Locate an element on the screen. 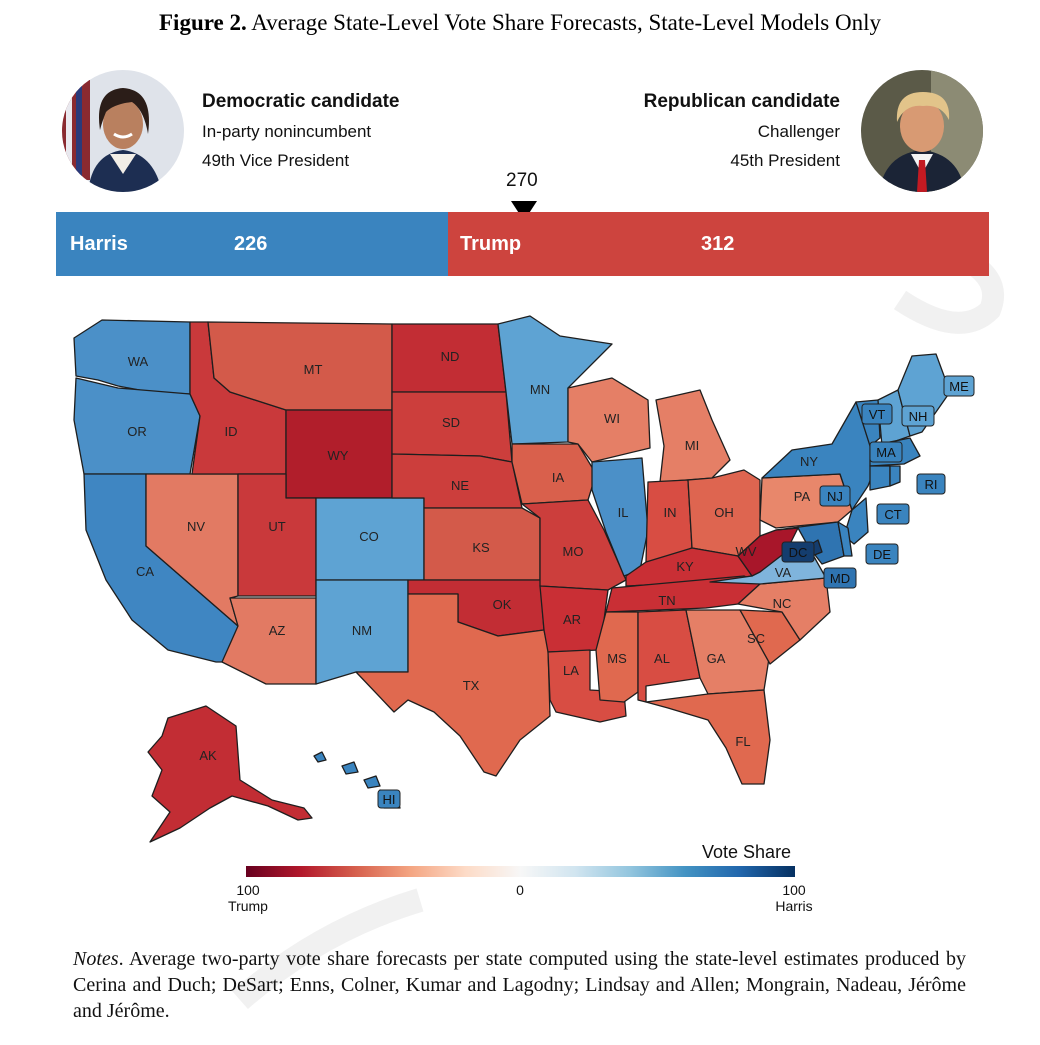  label-ID: ID is located at coordinates (231, 431).